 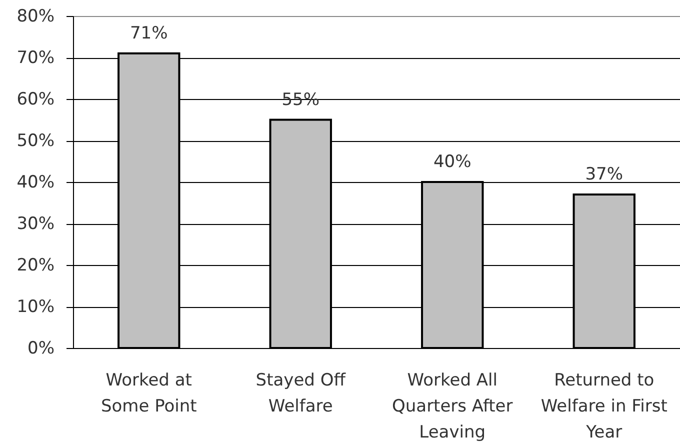 I want to click on data-label: 37%, so click(x=604, y=174).